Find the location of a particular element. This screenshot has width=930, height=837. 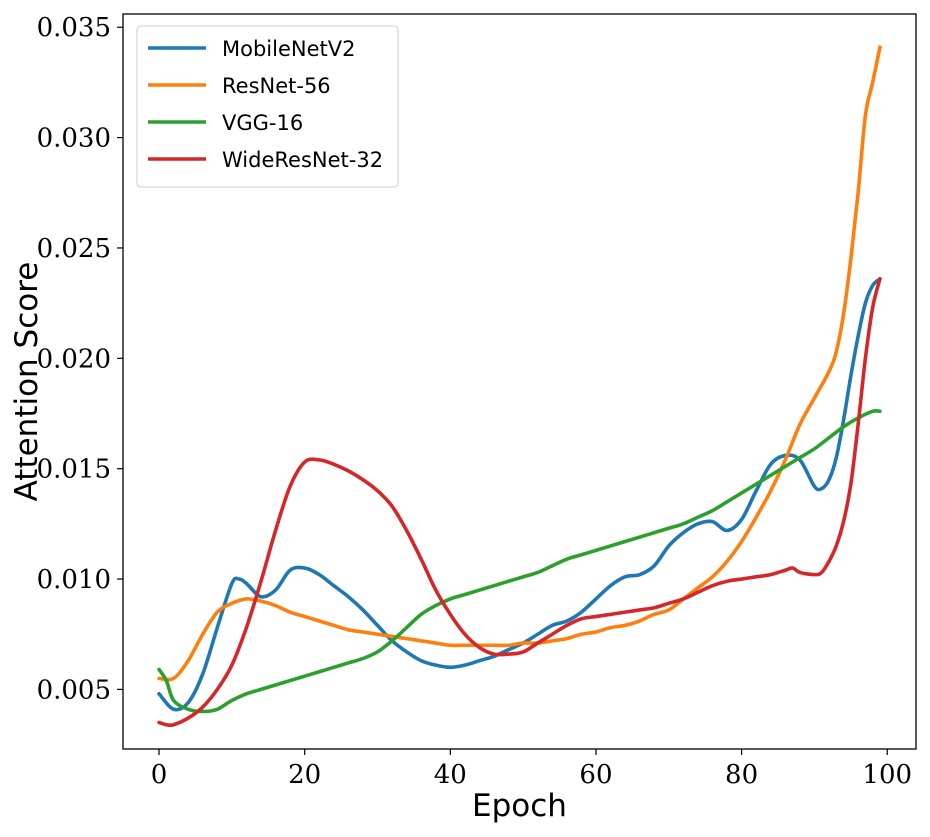

legend-label-resnet-56: ResNet-56 is located at coordinates (276, 86).